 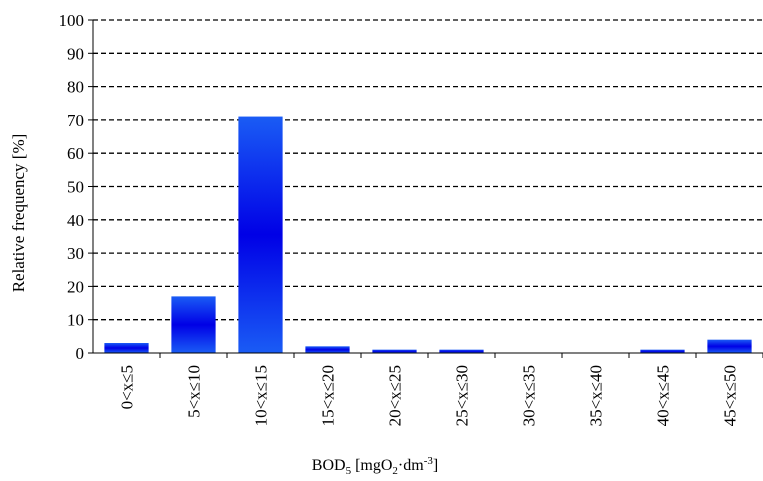 What do you see at coordinates (75, 253) in the screenshot?
I see `y-tick-label: 30` at bounding box center [75, 253].